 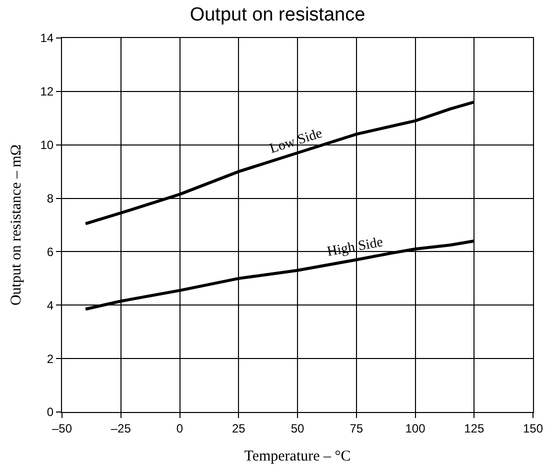 I want to click on x-tick-label: –50, so click(x=62, y=428).